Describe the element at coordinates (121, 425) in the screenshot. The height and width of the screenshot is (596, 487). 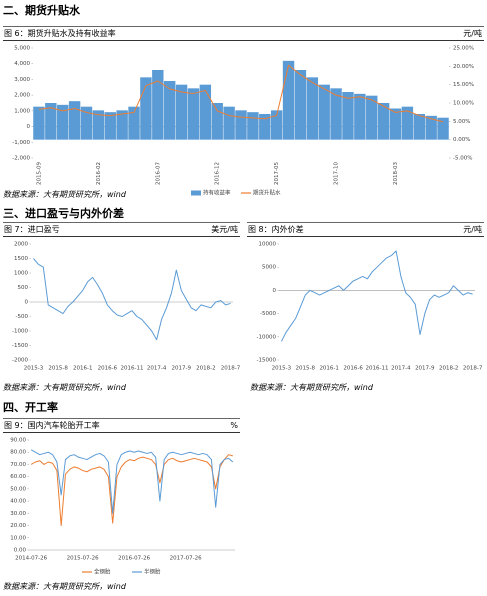
I see `figure-header: 图 9：国内汽车轮胎开工率%` at that location.